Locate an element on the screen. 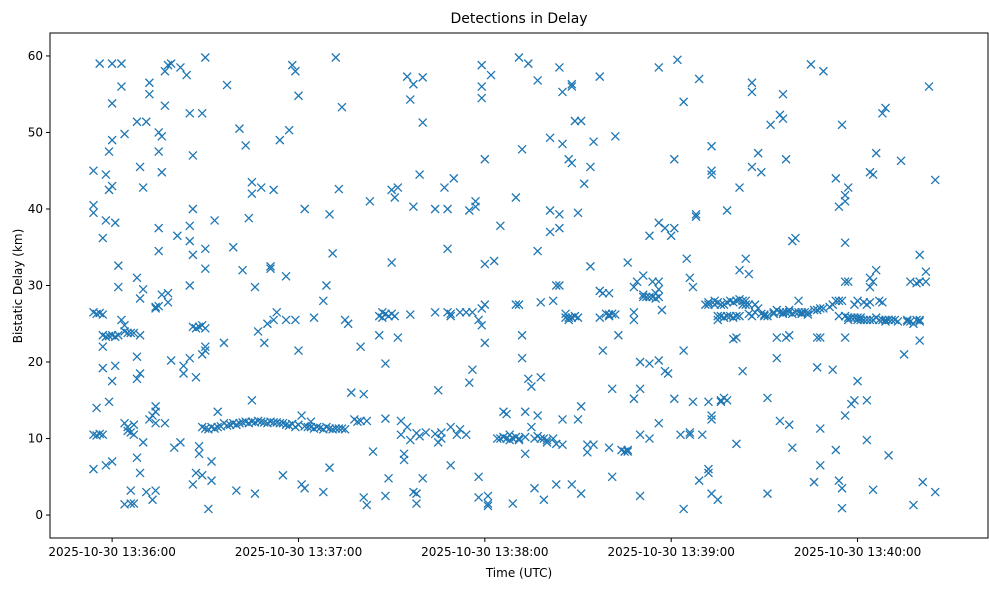  y-tick-label: 0 is located at coordinates (39, 515).